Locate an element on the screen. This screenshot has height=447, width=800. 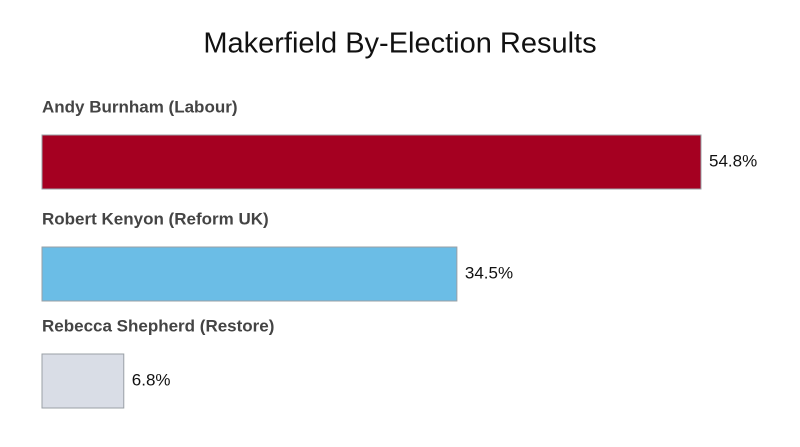
value-label: 54.8% is located at coordinates (733, 160).